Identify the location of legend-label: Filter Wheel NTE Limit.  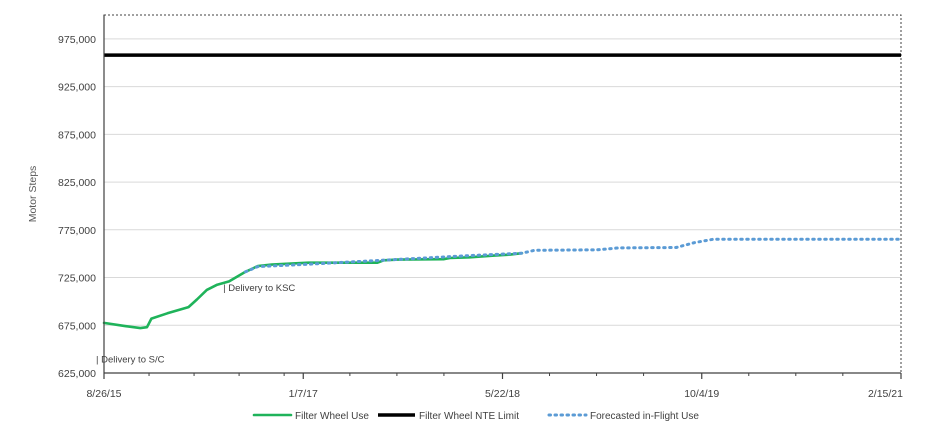
(469, 416).